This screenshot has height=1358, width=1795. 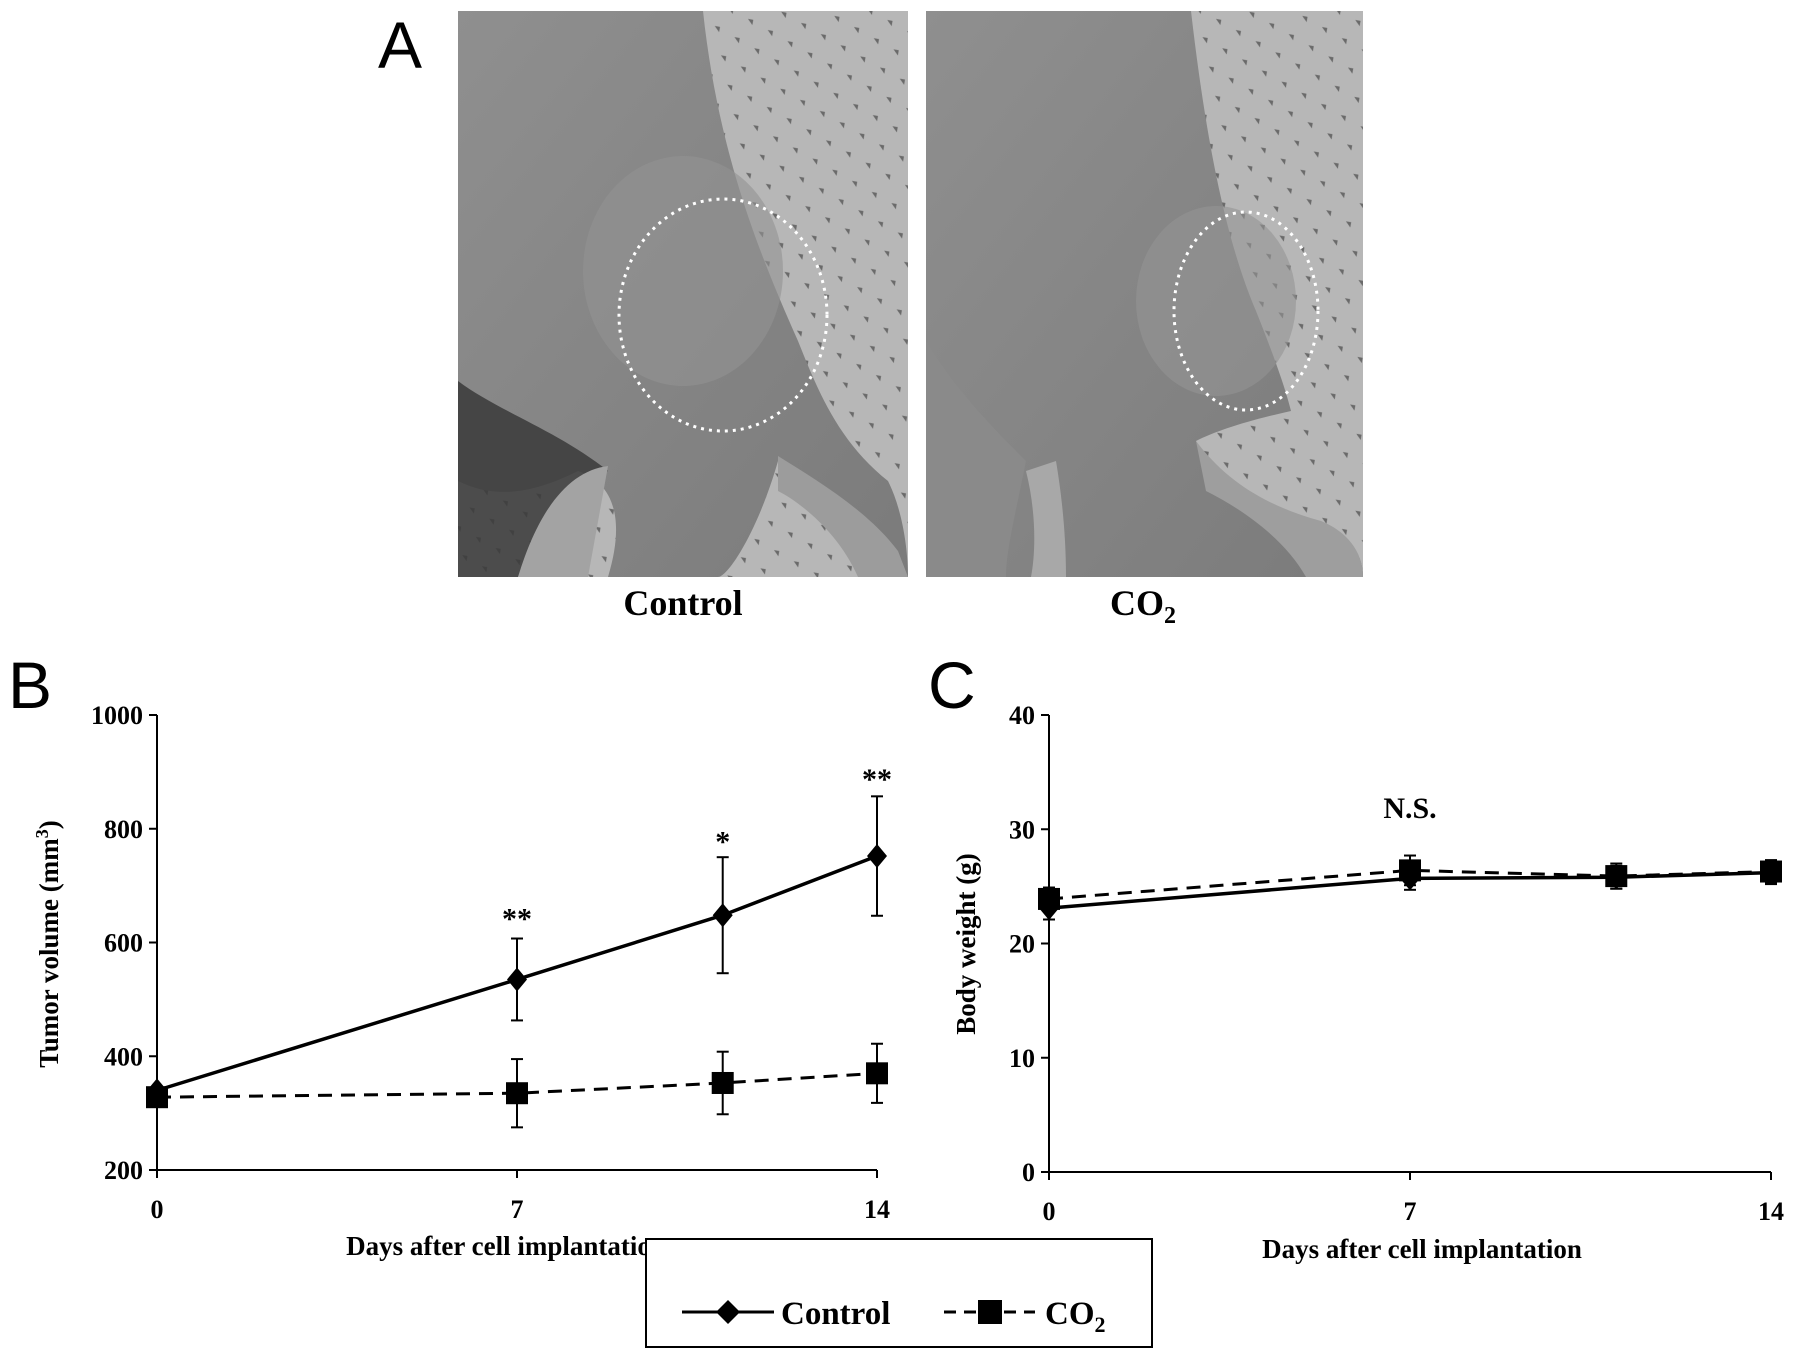 I want to click on legend-co2-square-icon, so click(x=990, y=1312).